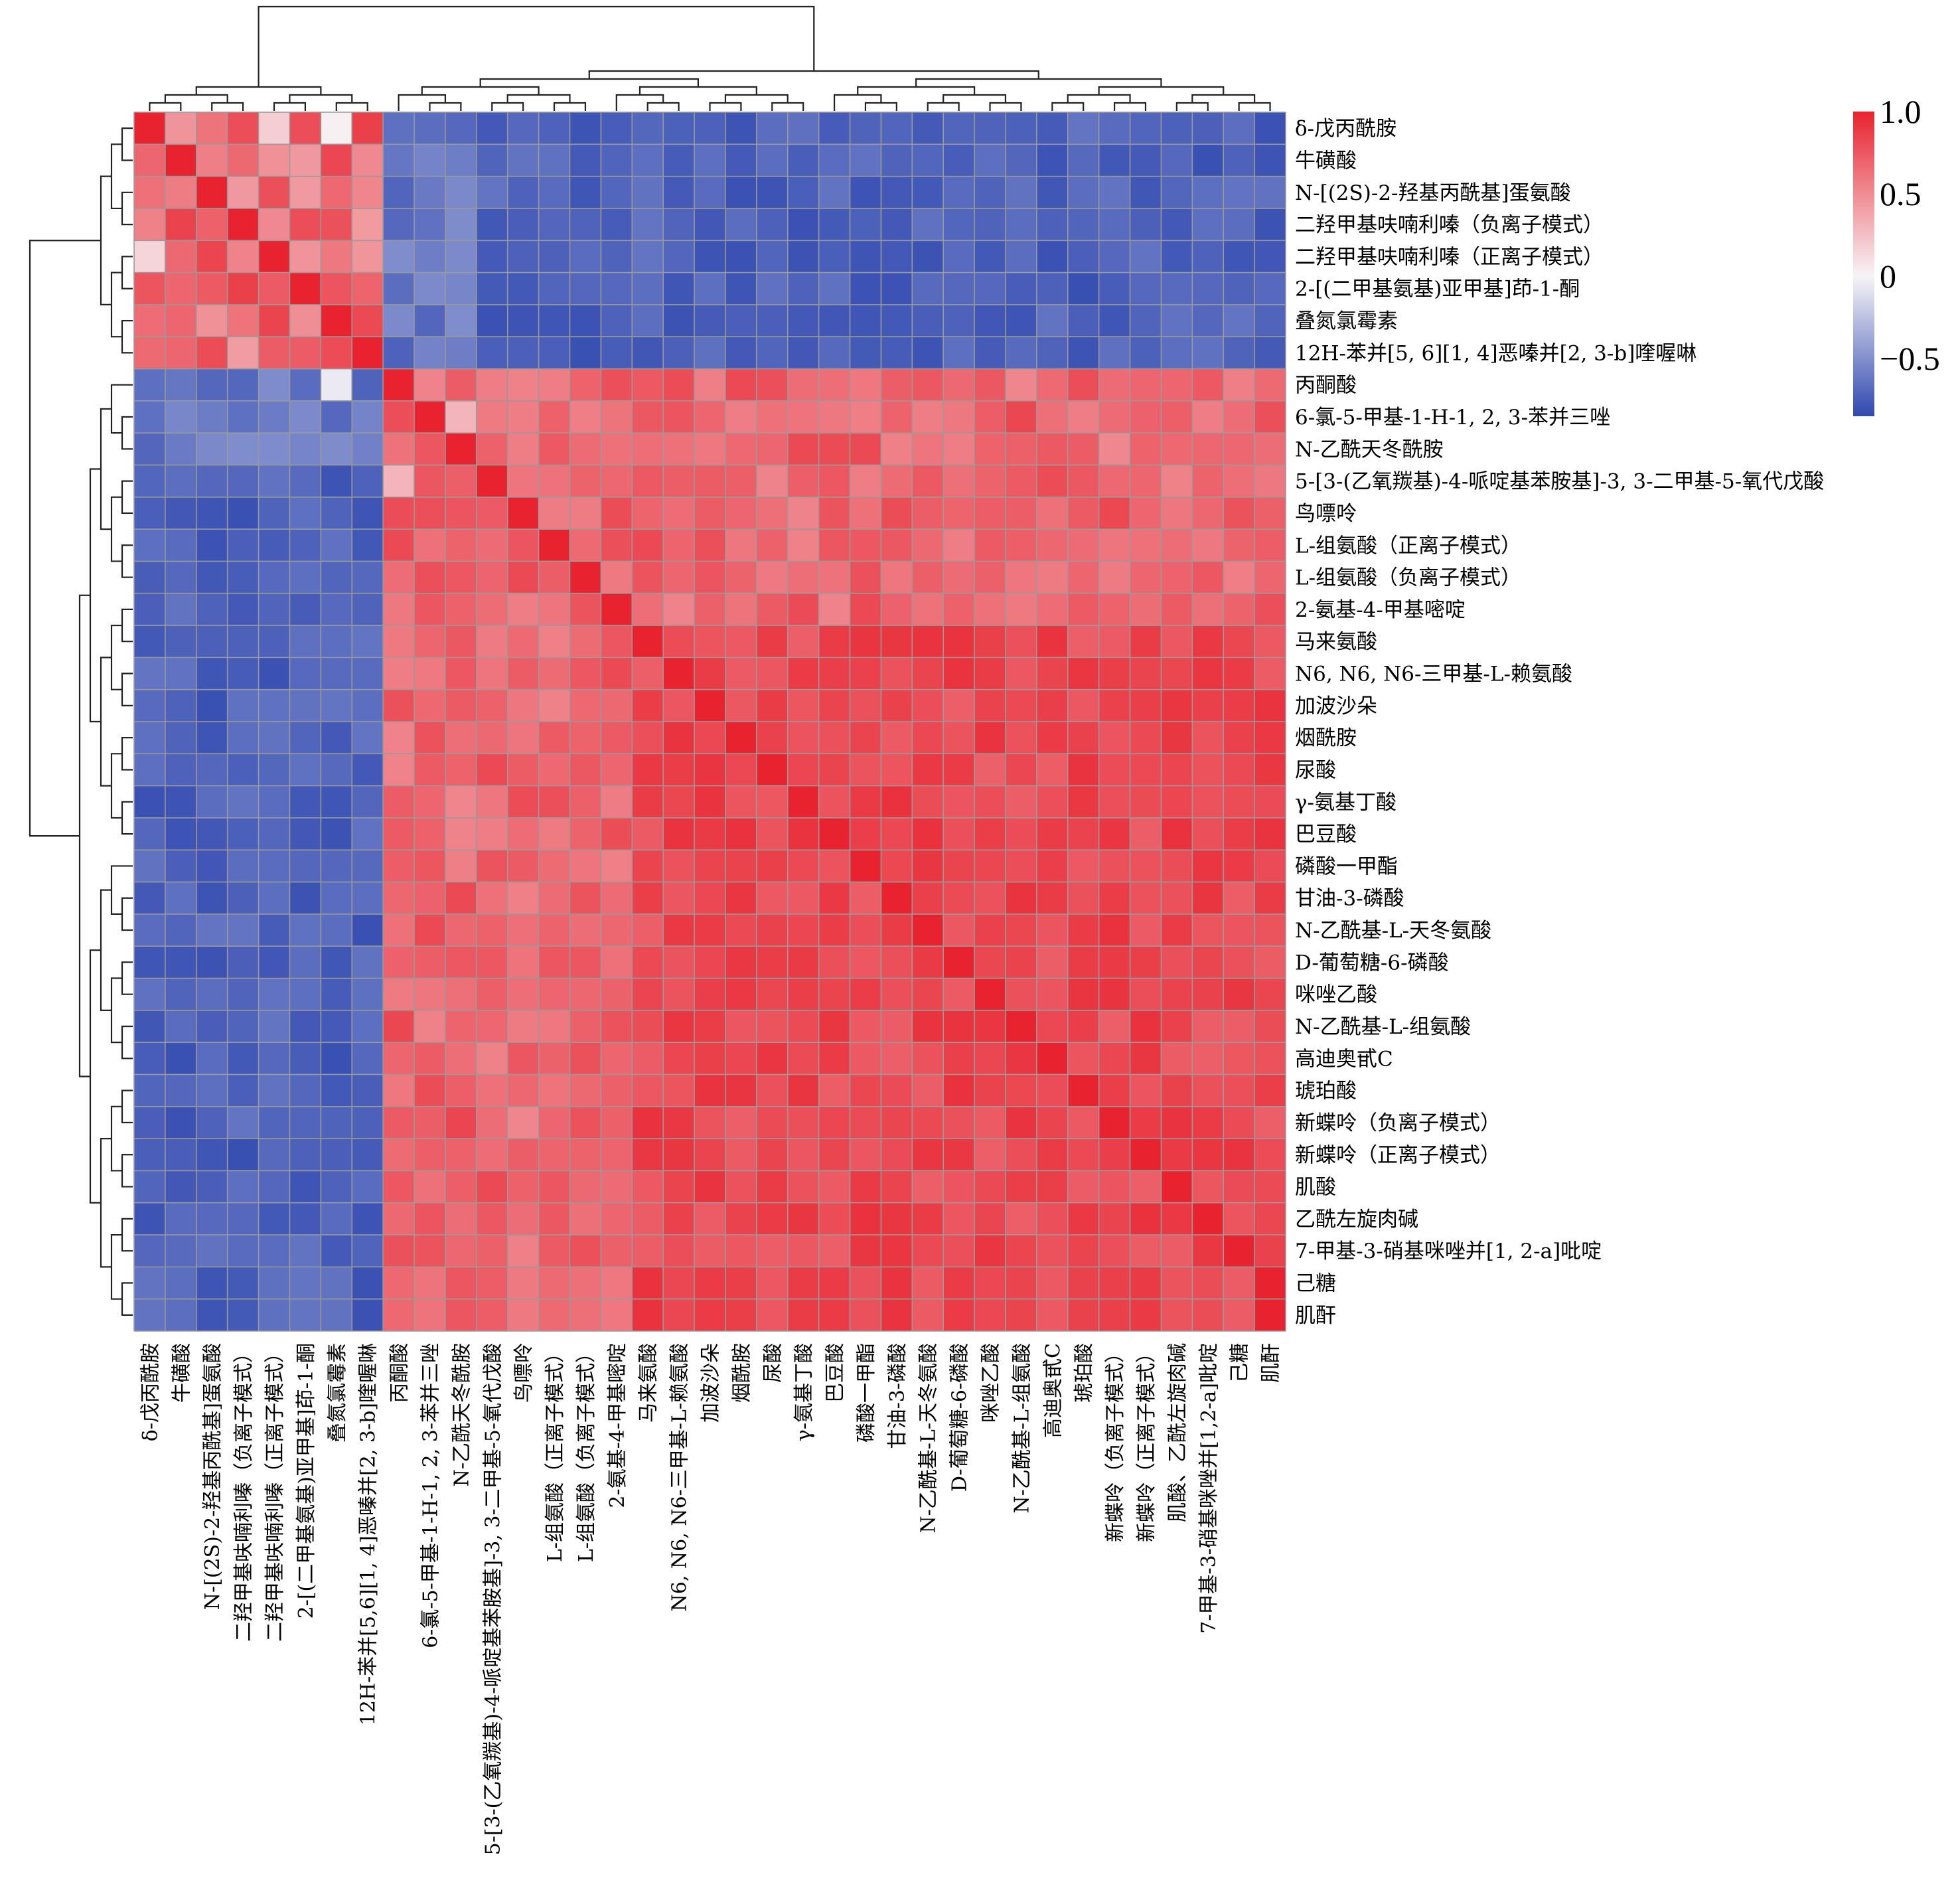 The image size is (1960, 1902). I want to click on dendrogram-root, so click(65, 538).